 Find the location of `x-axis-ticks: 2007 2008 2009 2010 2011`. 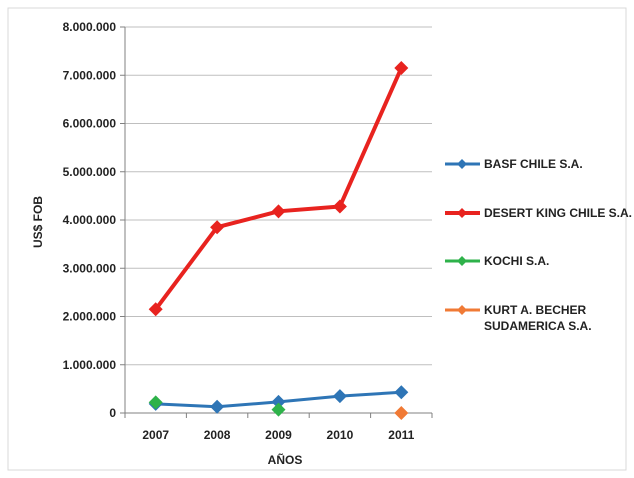

x-axis-ticks: 2007 2008 2009 2010 2011 is located at coordinates (278, 427).